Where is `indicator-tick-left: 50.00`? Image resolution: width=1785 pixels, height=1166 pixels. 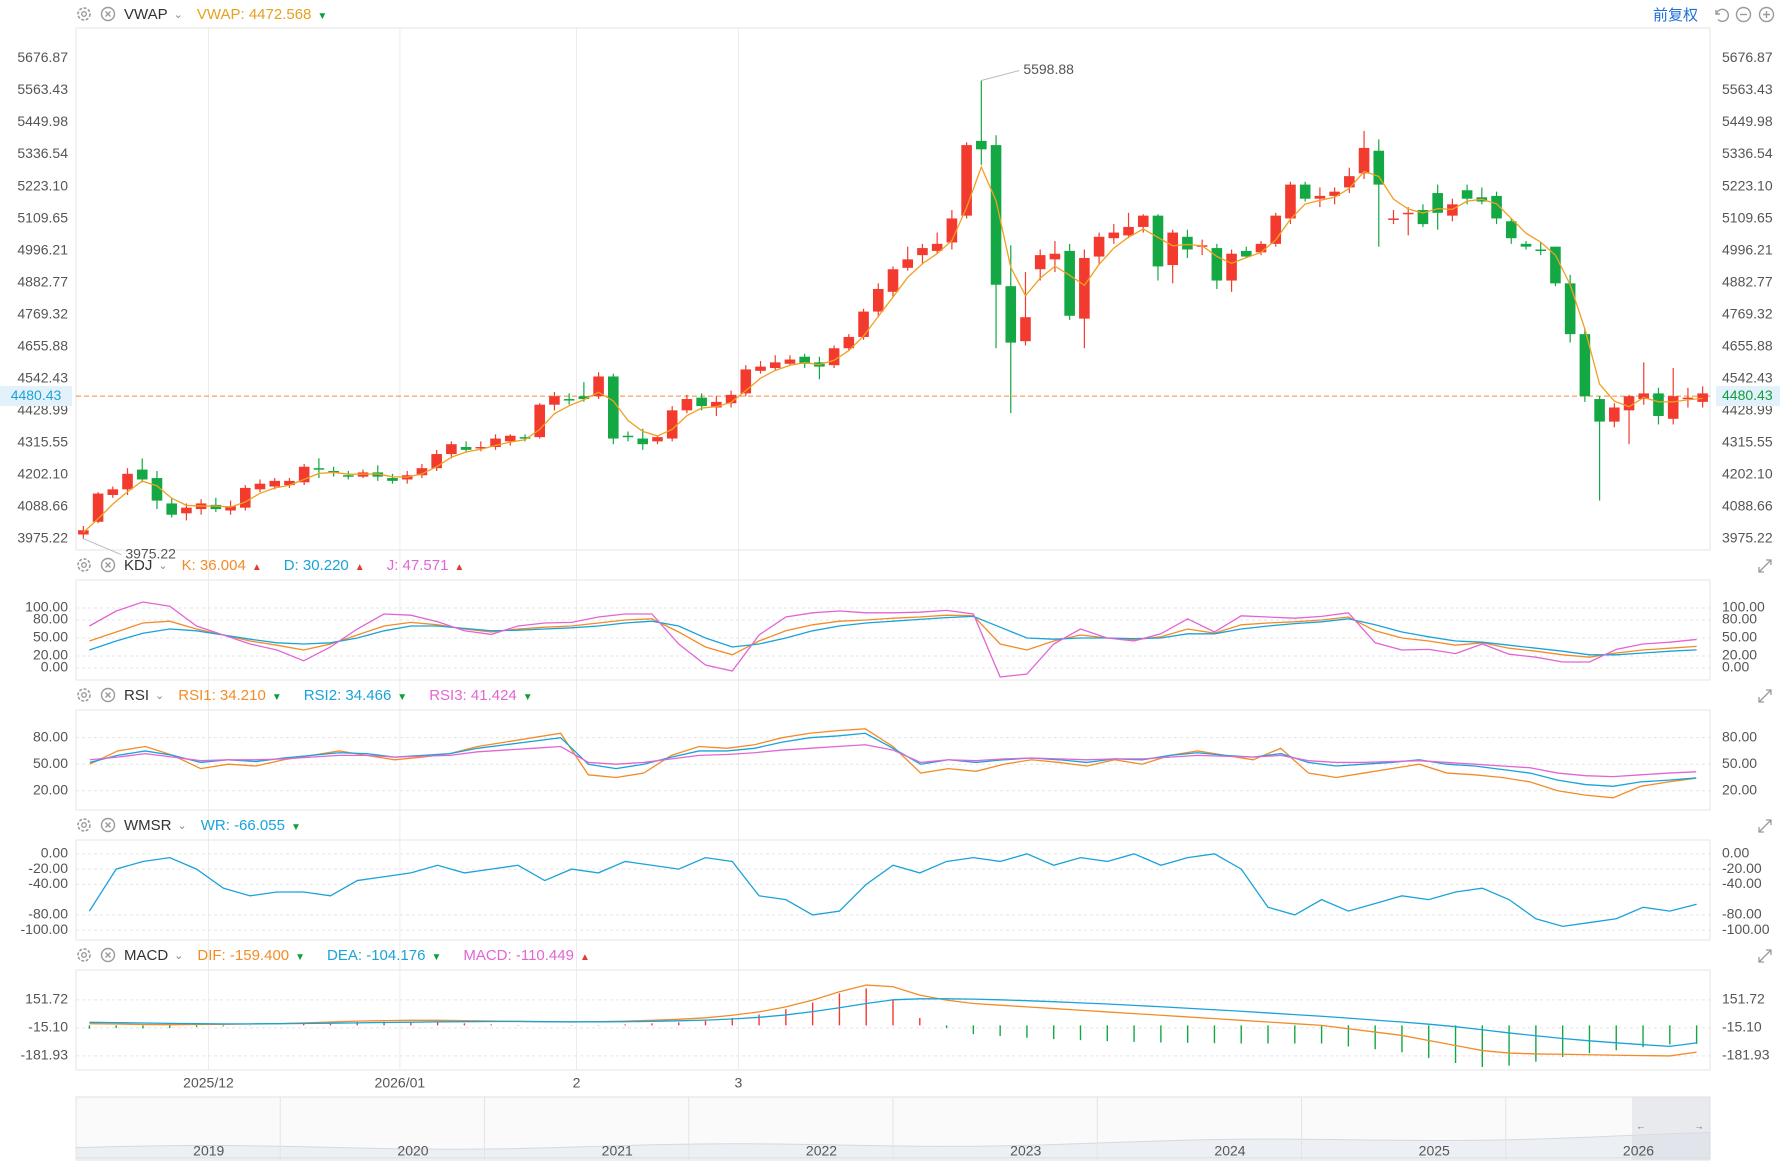
indicator-tick-left: 50.00 is located at coordinates (50, 637).